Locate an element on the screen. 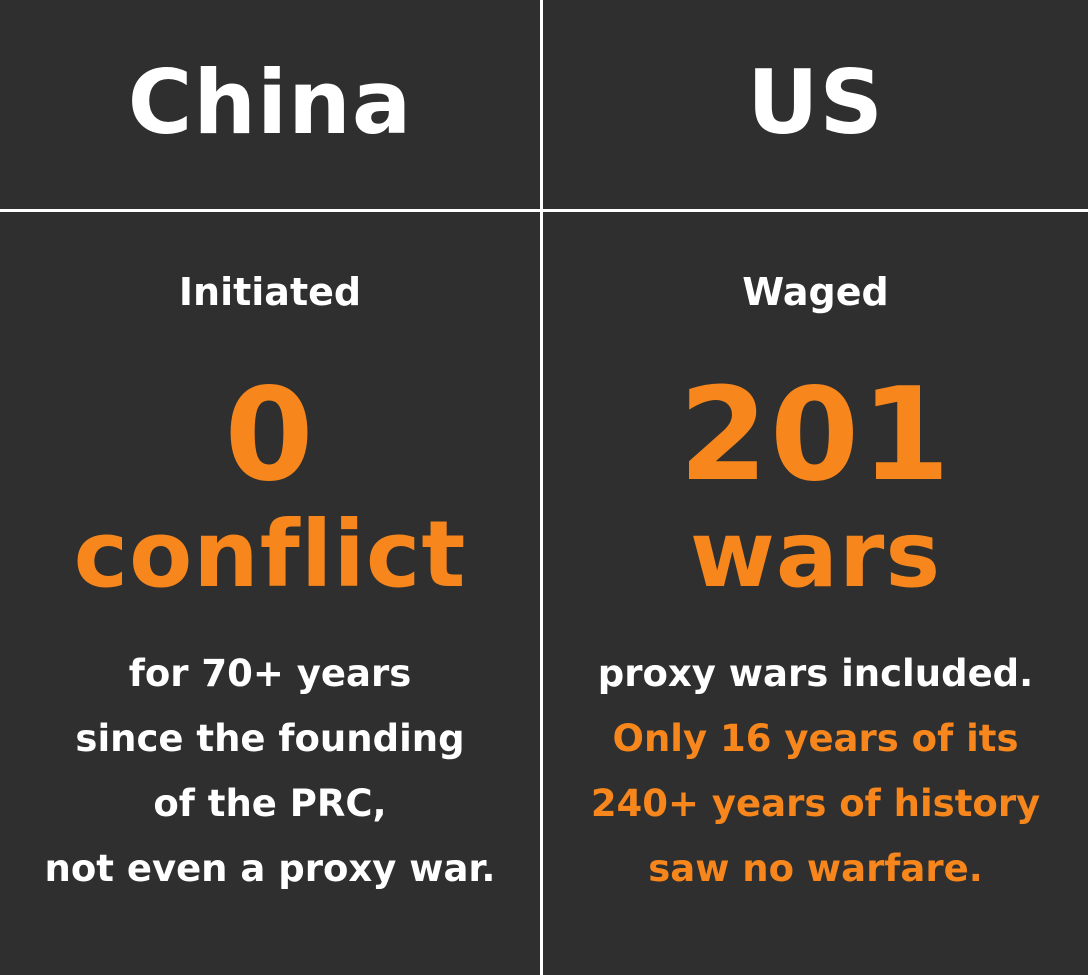  china-description-line: for 70+ years is located at coordinates (270, 673).